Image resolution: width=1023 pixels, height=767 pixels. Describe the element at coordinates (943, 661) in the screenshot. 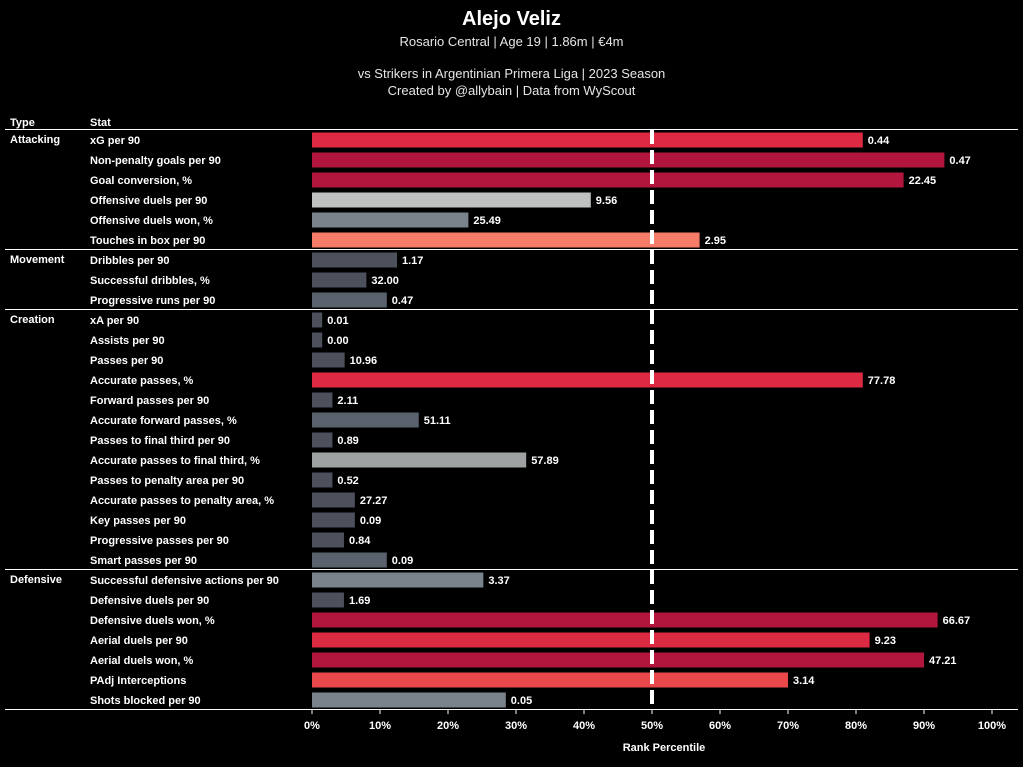

I see `value-label: 47.21` at that location.